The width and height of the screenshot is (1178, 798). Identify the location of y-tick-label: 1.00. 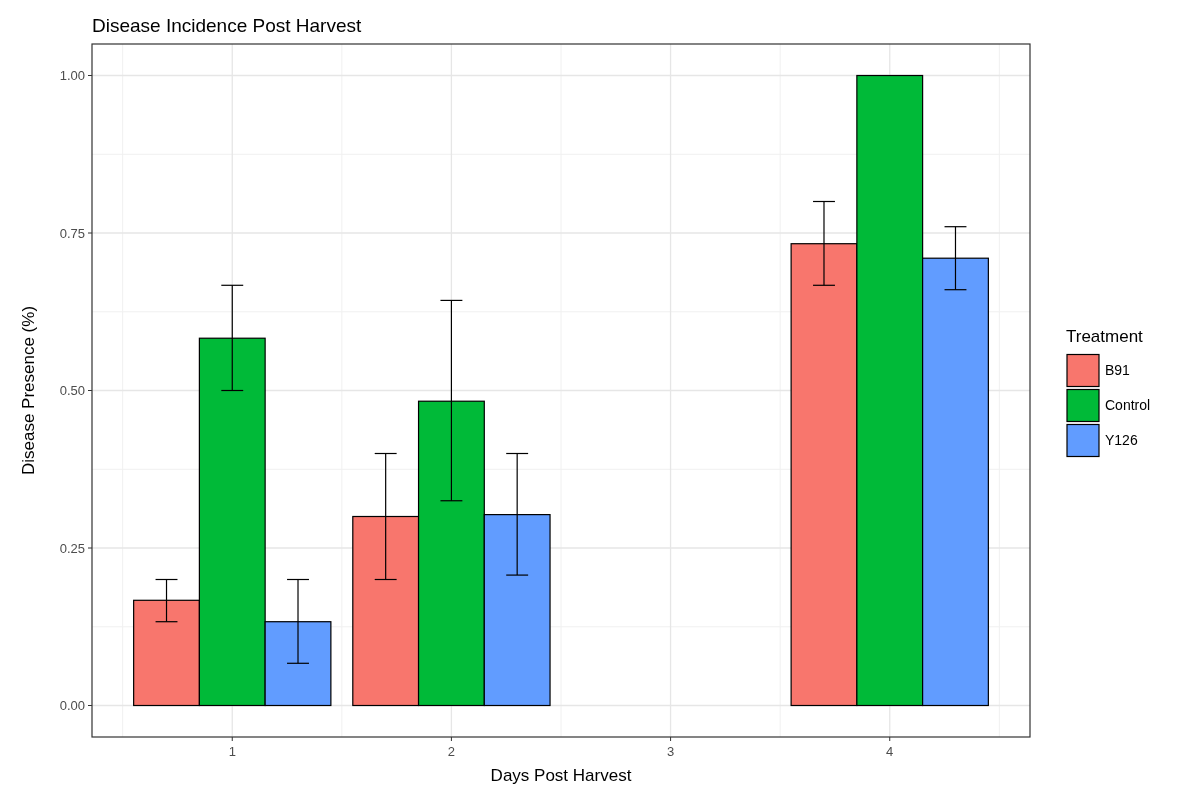
(72, 76).